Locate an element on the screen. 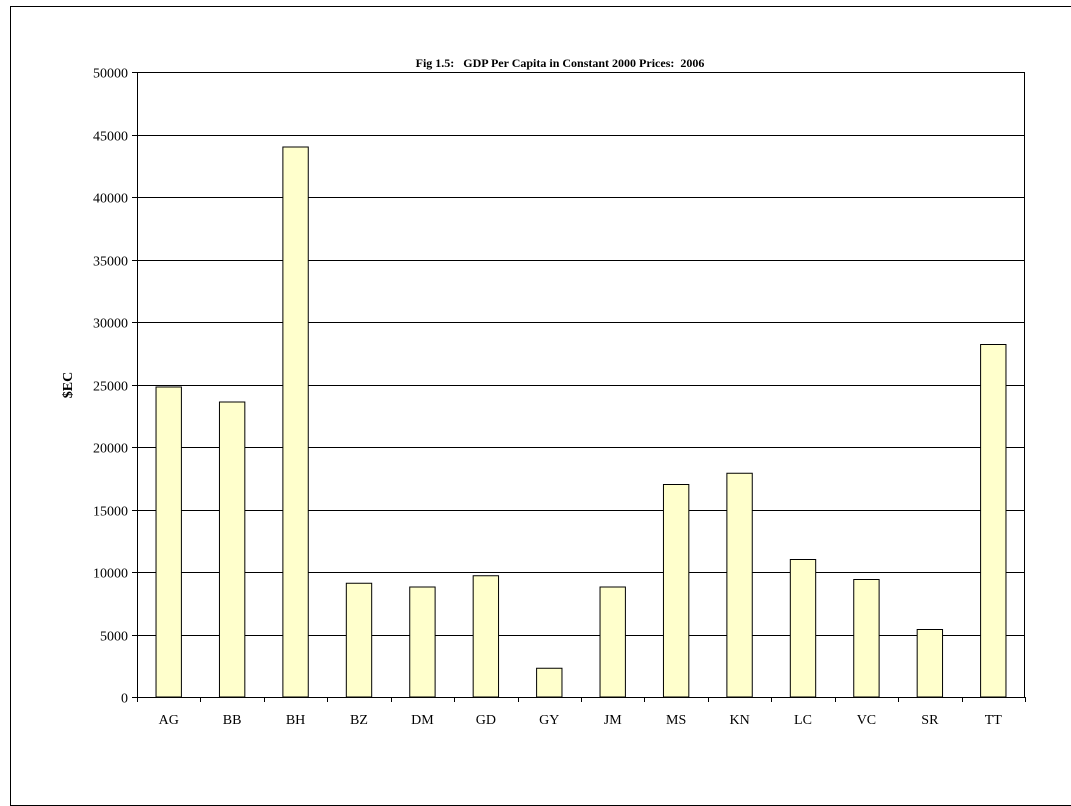 Image resolution: width=1071 pixels, height=806 pixels. x-tick-label: SR is located at coordinates (930, 720).